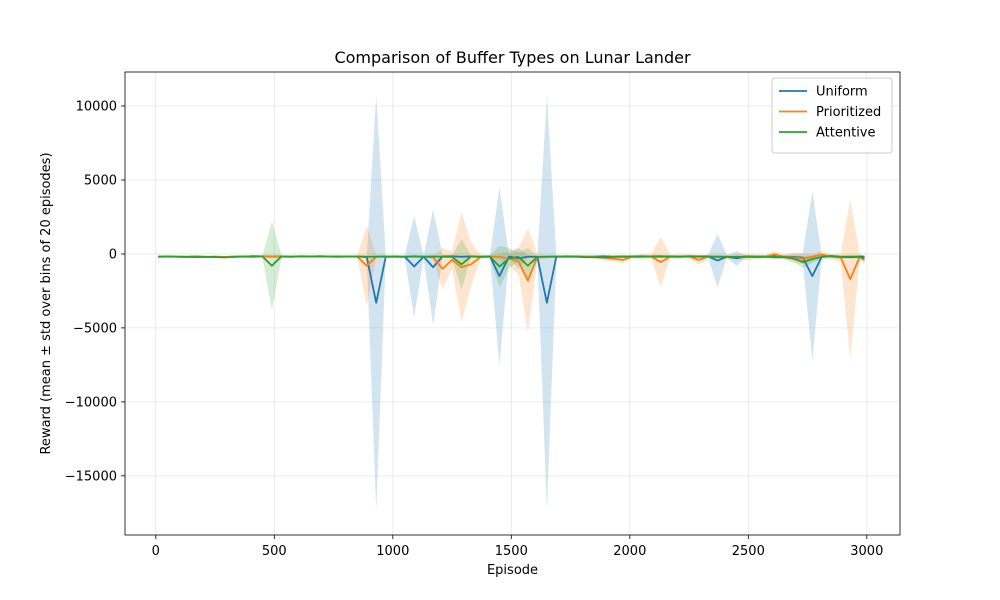 Image resolution: width=1000 pixels, height=600 pixels. I want to click on legend-label-uniform: Uniform, so click(842, 92).